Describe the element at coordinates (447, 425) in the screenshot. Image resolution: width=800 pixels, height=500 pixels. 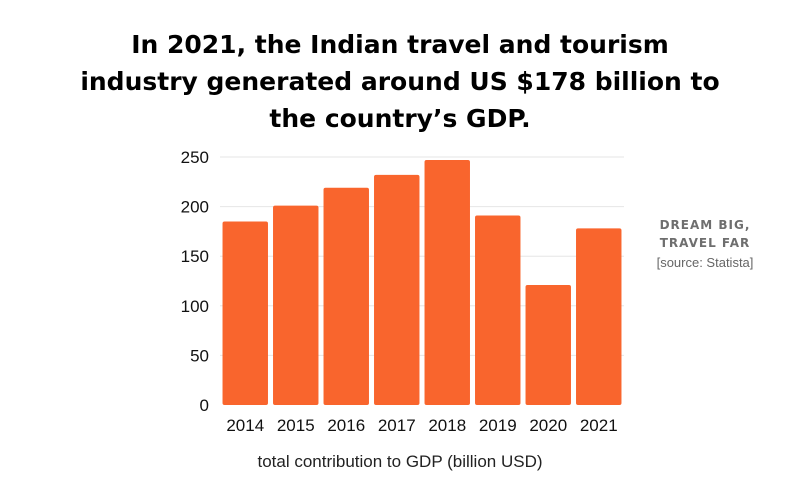
I see `x-tick-label: 2018` at that location.